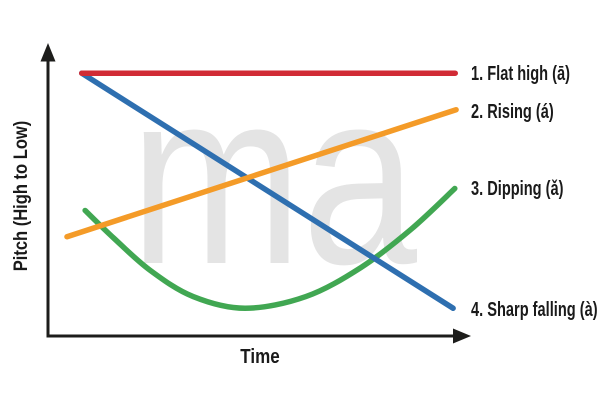 The width and height of the screenshot is (600, 400). Describe the element at coordinates (21, 196) in the screenshot. I see `y-axis-label: Pitch (High to Low)` at that location.